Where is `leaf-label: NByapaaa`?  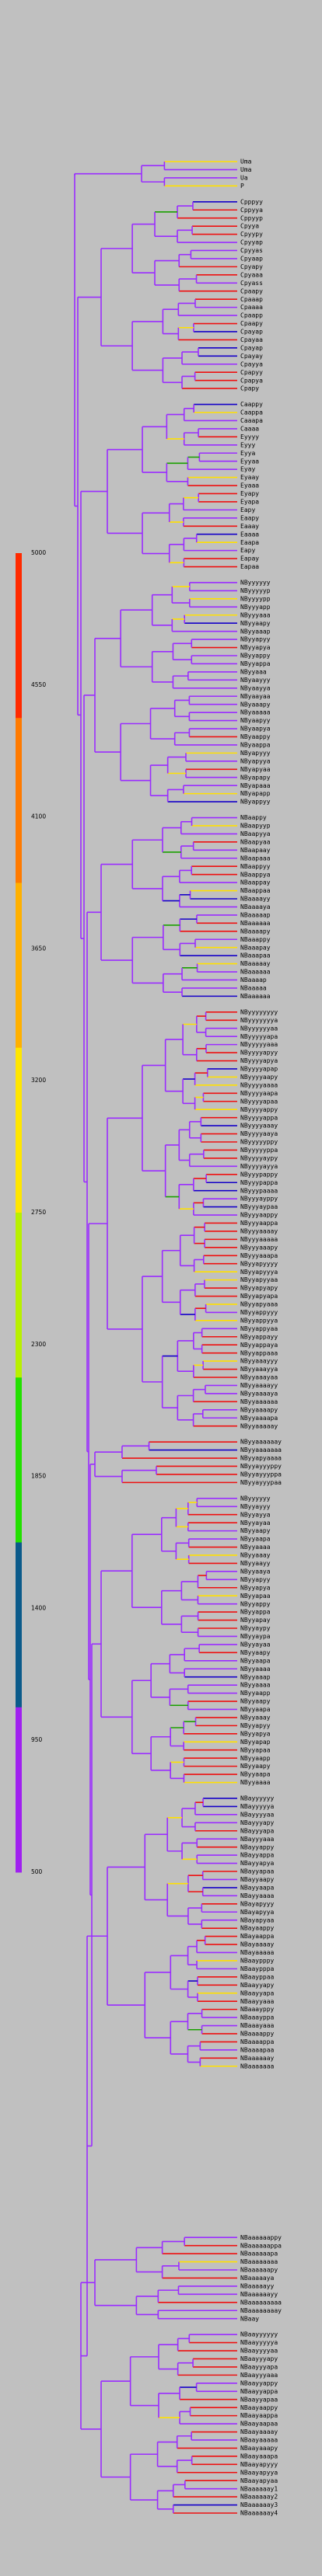 leaf-label: NByapaaa is located at coordinates (255, 785).